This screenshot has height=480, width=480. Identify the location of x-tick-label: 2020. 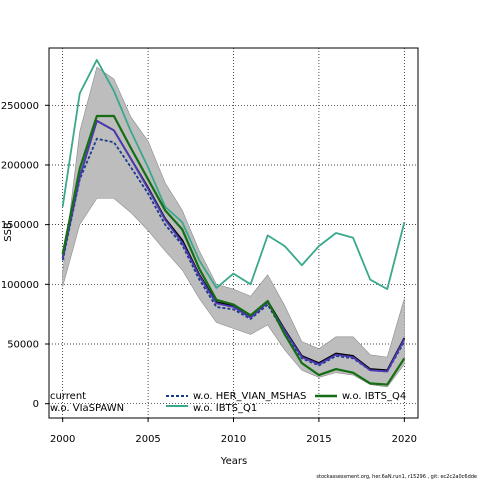
(404, 439).